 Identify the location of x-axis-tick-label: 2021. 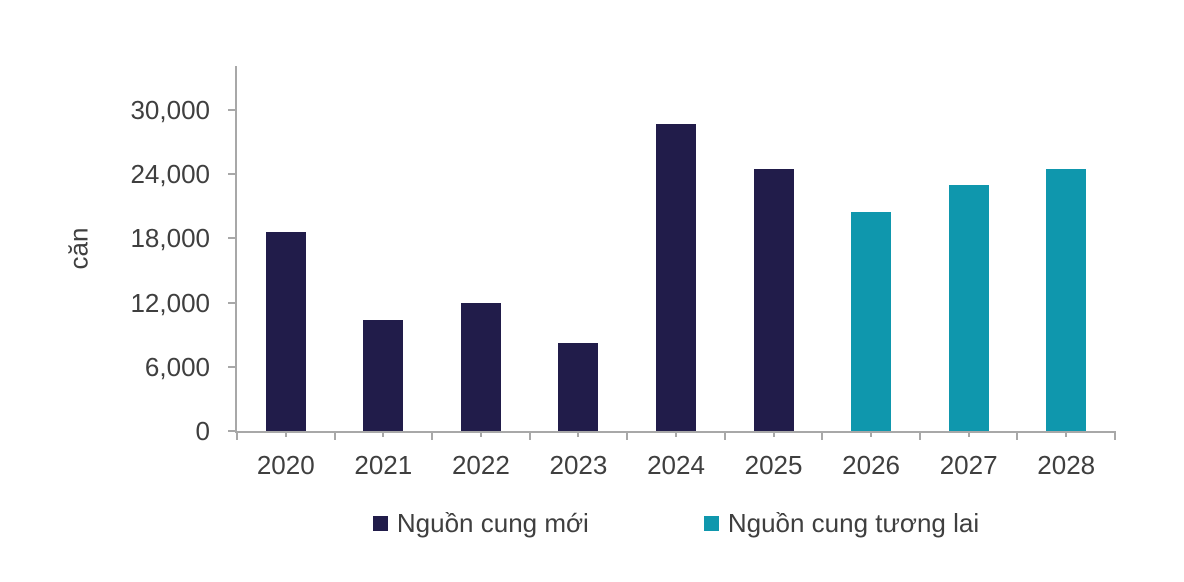
(383, 465).